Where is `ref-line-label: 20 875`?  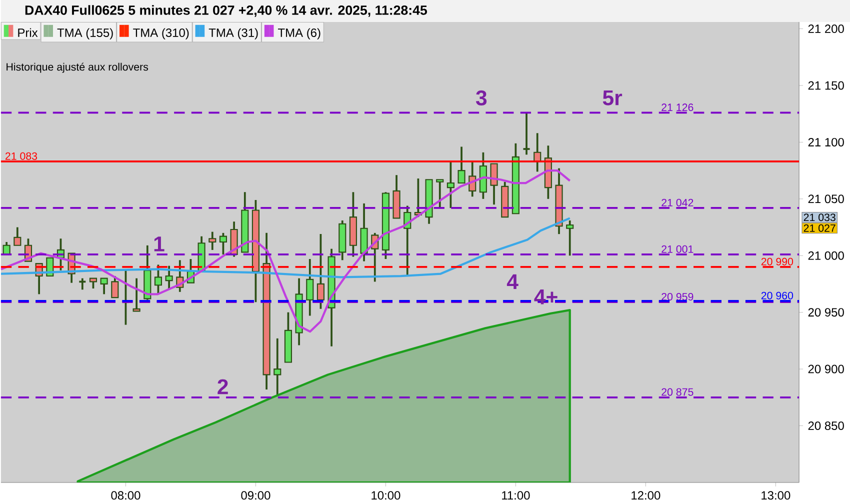
ref-line-label: 20 875 is located at coordinates (678, 392).